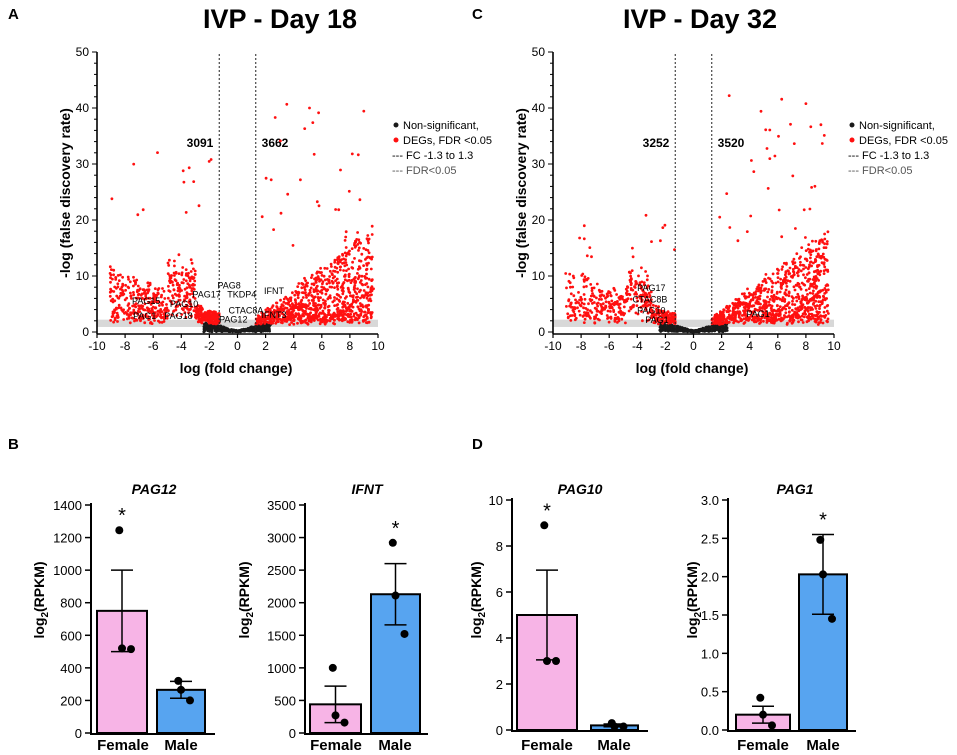 This screenshot has height=755, width=957. What do you see at coordinates (13, 444) in the screenshot?
I see `panel-letter-b: B` at bounding box center [13, 444].